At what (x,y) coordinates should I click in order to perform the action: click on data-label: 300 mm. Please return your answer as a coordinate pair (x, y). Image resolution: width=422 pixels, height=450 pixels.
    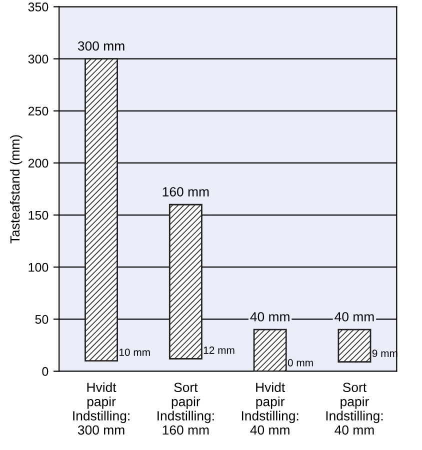
    Looking at the image, I should click on (101, 46).